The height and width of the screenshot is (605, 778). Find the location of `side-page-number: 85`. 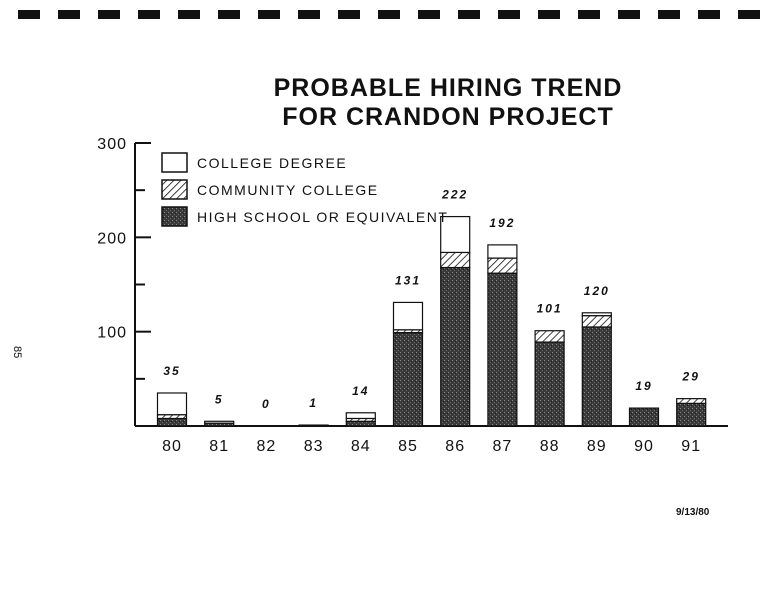

side-page-number: 85 is located at coordinates (17, 352).